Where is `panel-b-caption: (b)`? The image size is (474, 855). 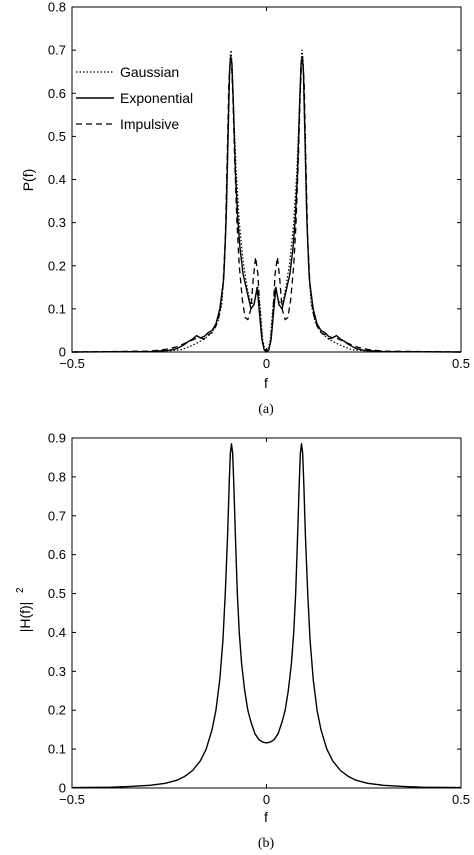 panel-b-caption: (b) is located at coordinates (266, 843).